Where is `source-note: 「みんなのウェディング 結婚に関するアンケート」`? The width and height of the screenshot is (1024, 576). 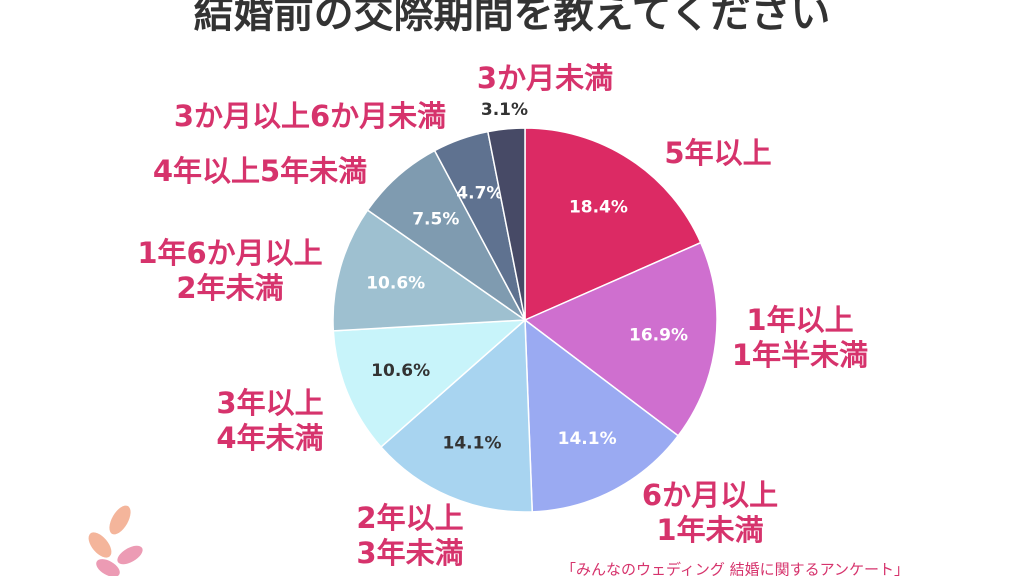
source-note: 「みんなのウェディング 結婚に関するアンケート」 is located at coordinates (735, 568).